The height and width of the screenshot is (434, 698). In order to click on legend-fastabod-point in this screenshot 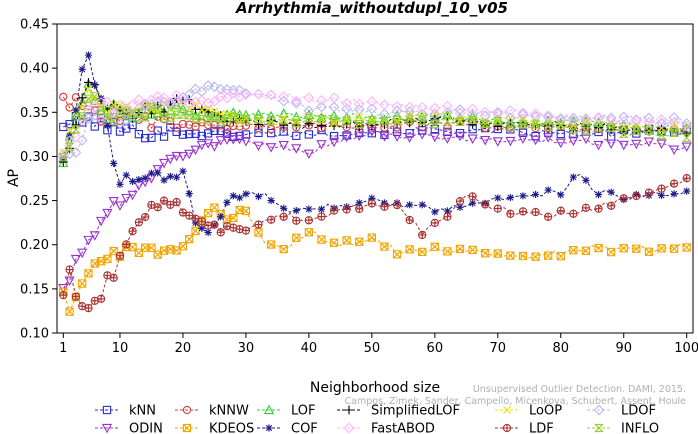, I will do `click(349, 428)`.